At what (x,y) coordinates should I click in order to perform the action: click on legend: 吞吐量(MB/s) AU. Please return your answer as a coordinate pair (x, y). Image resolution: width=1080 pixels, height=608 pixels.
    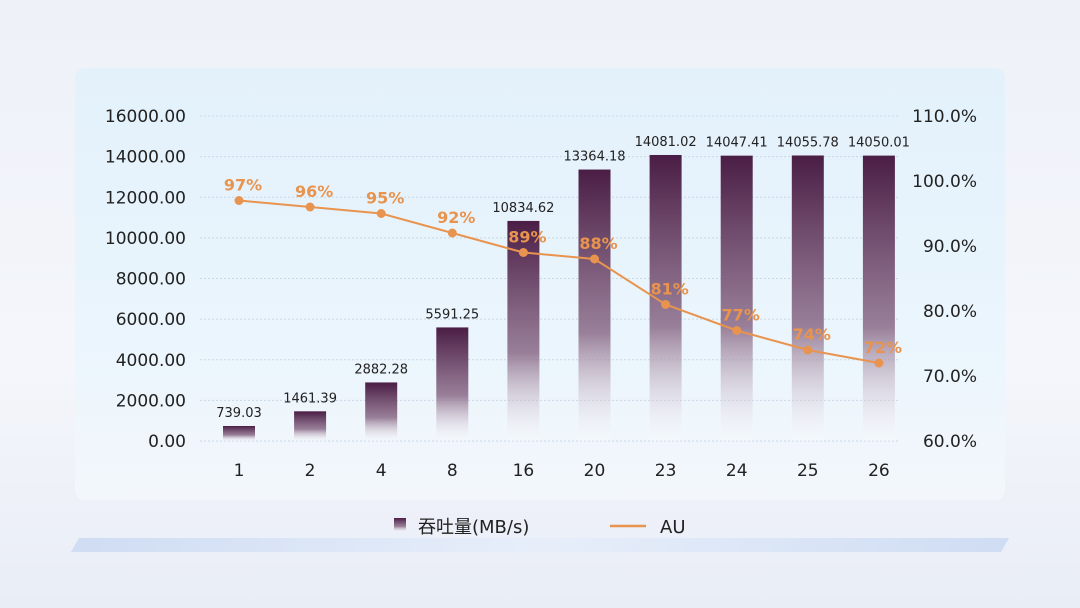
    Looking at the image, I should click on (540, 527).